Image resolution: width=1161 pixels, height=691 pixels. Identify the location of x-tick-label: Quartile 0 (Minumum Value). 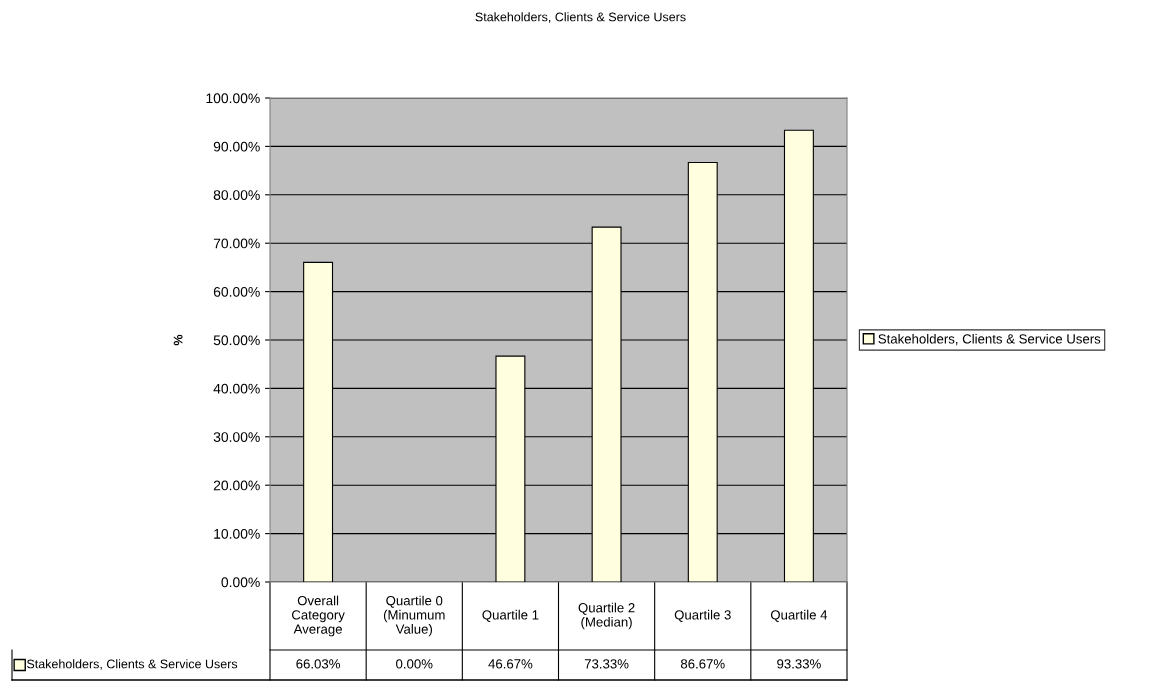
(414, 616).